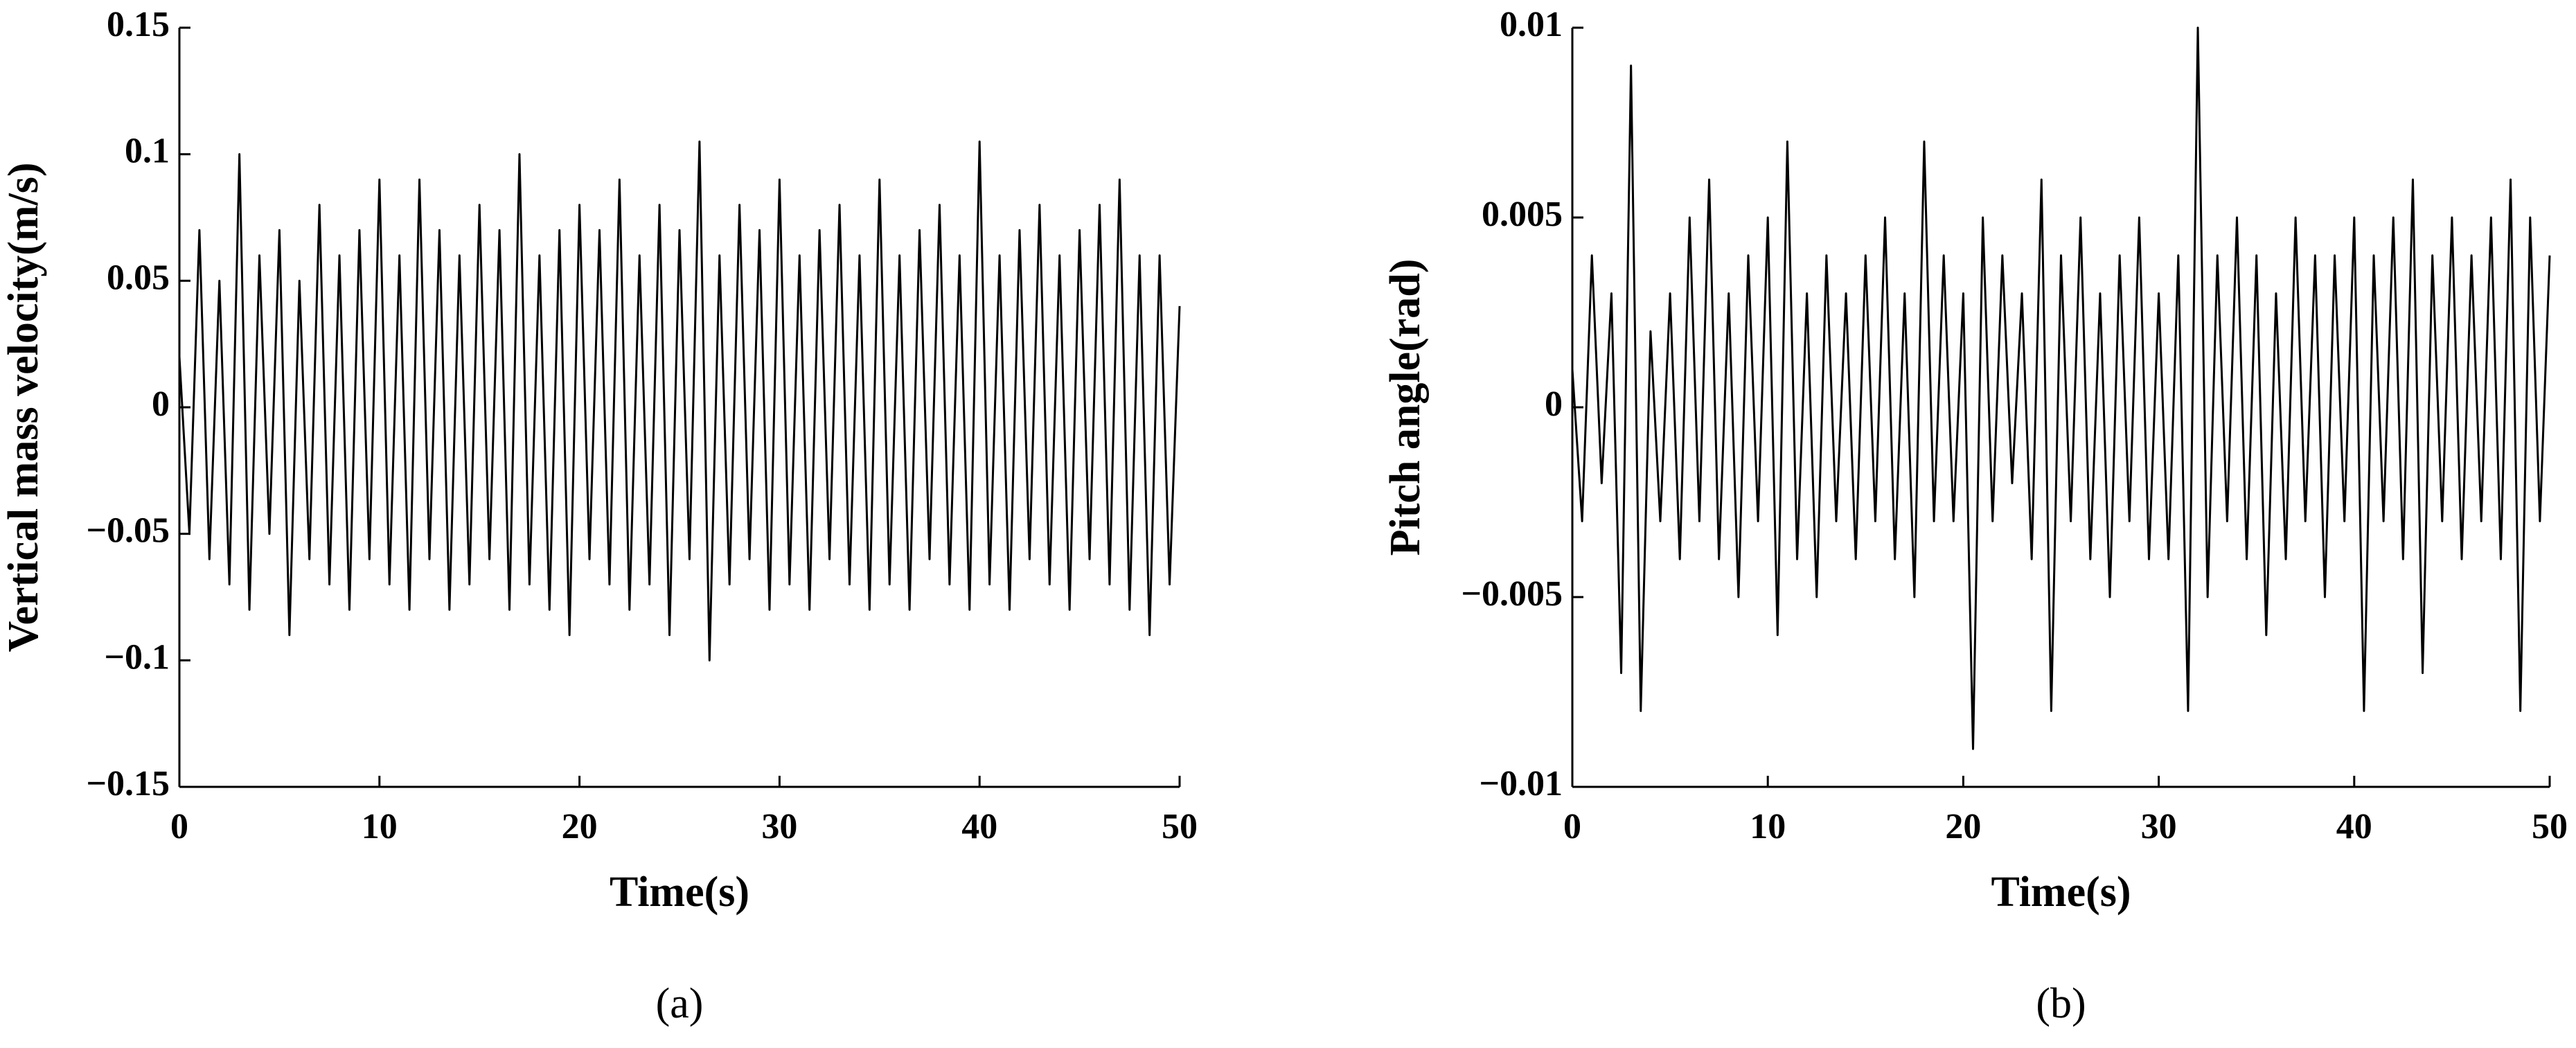  Describe the element at coordinates (137, 657) in the screenshot. I see `y-tick-label: −0.1` at that location.